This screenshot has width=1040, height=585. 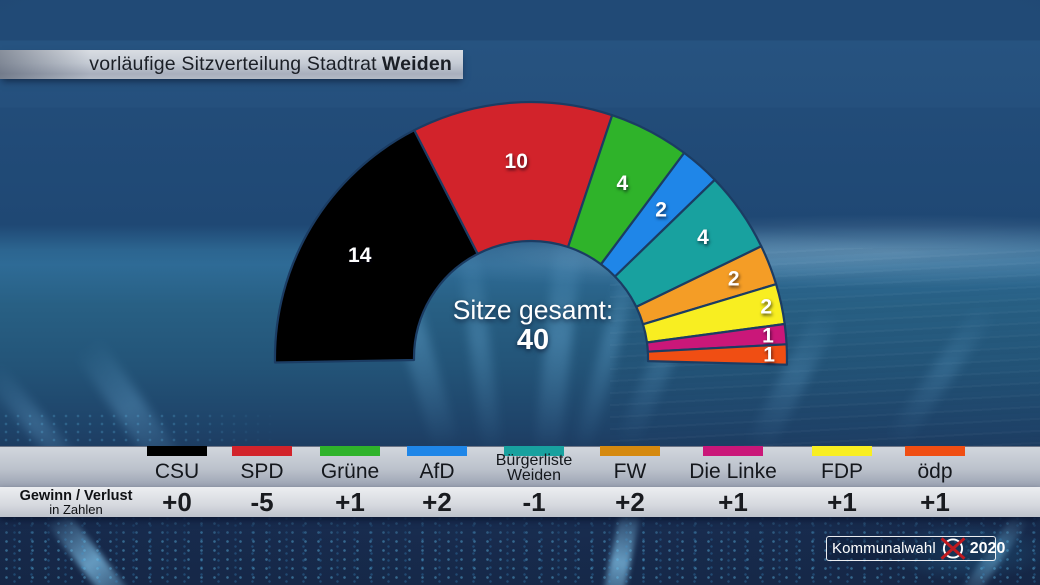 I want to click on legend-swatch-spd, so click(x=262, y=451).